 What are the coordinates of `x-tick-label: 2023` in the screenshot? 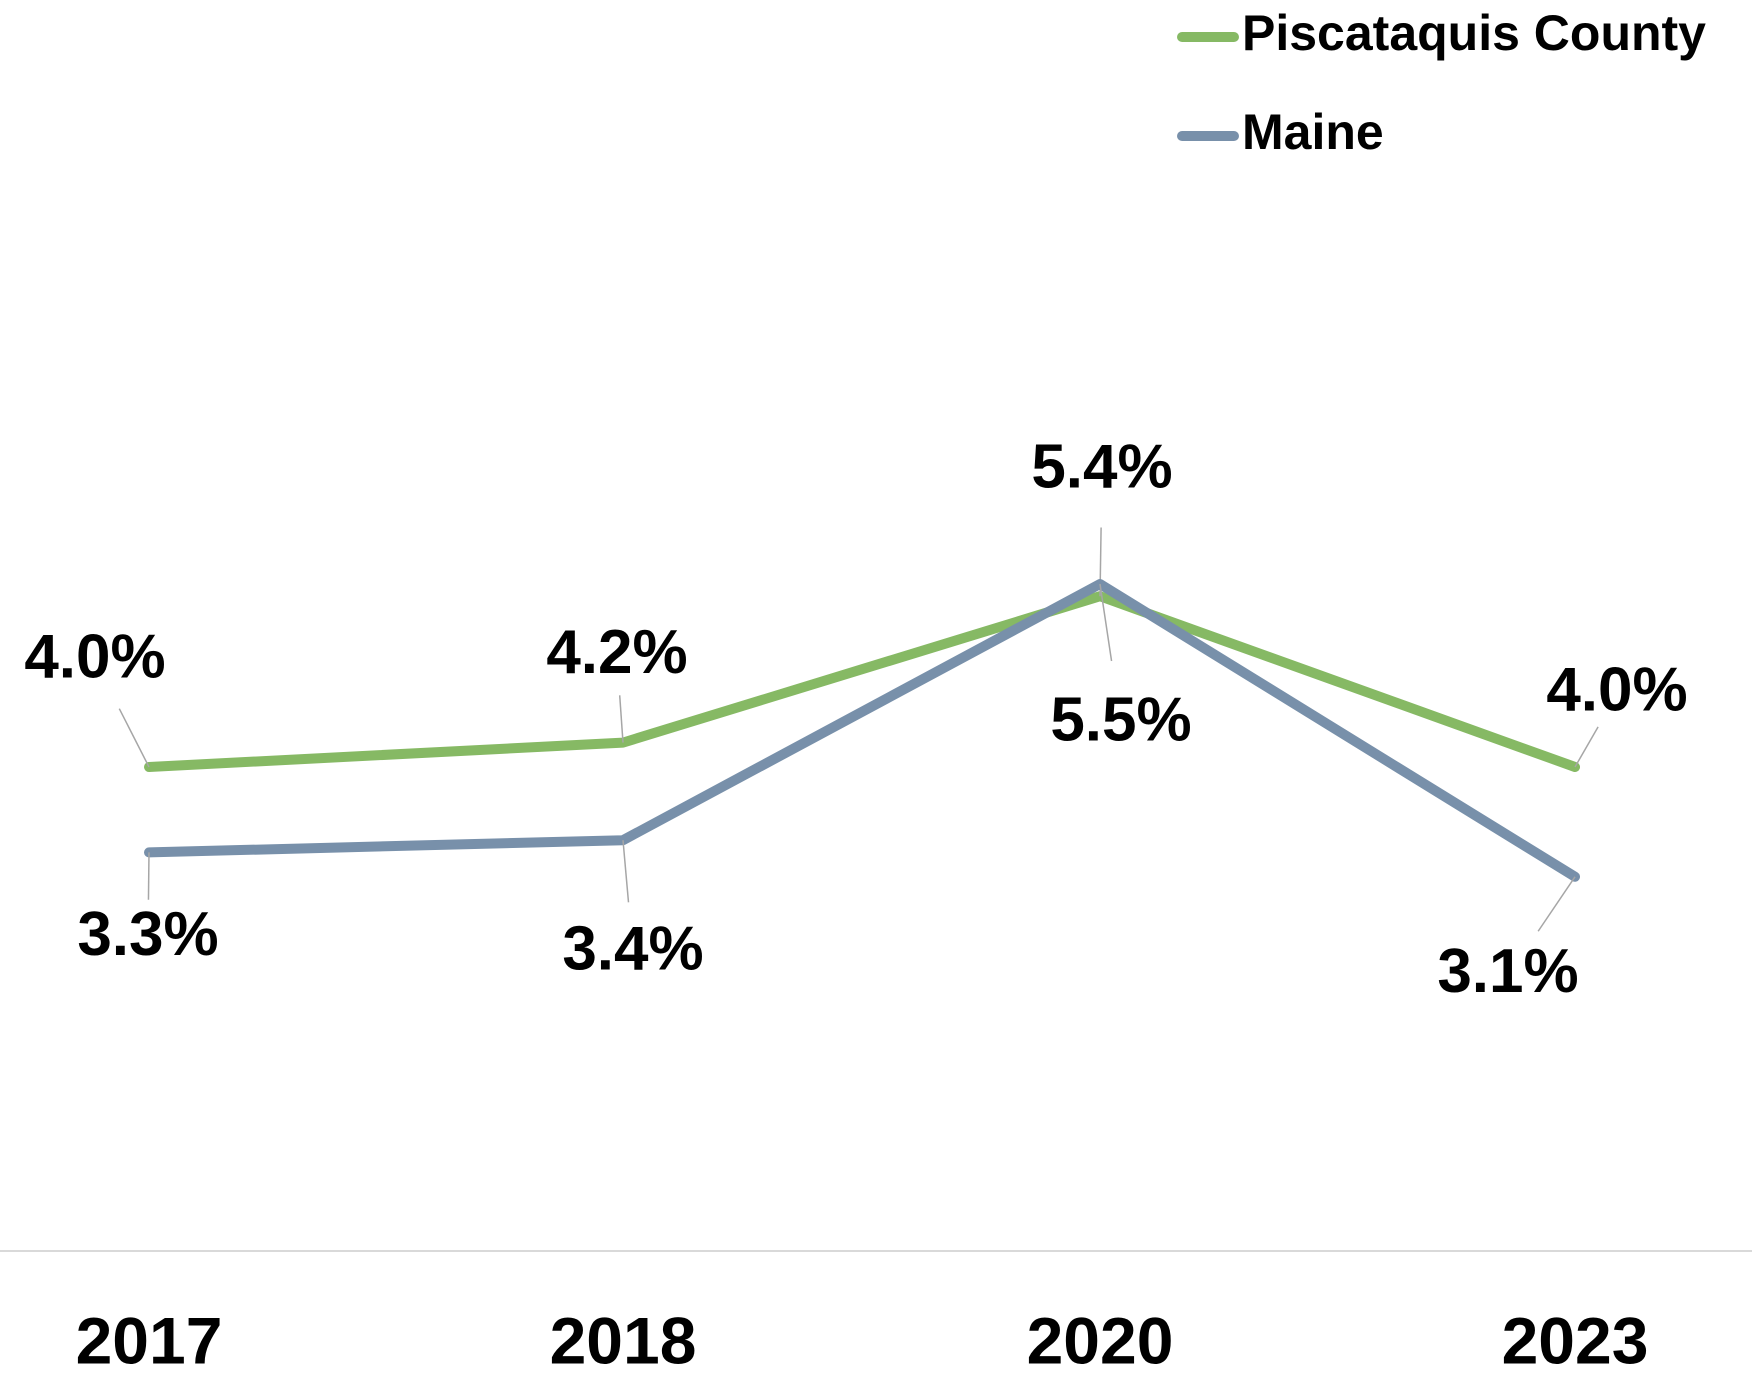 It's located at (1575, 1340).